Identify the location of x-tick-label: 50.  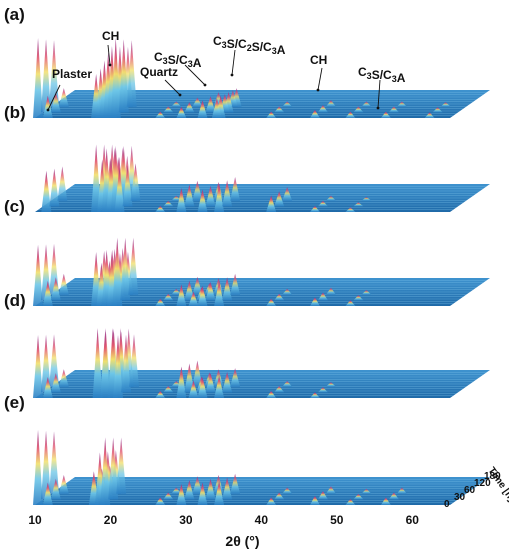
(337, 520).